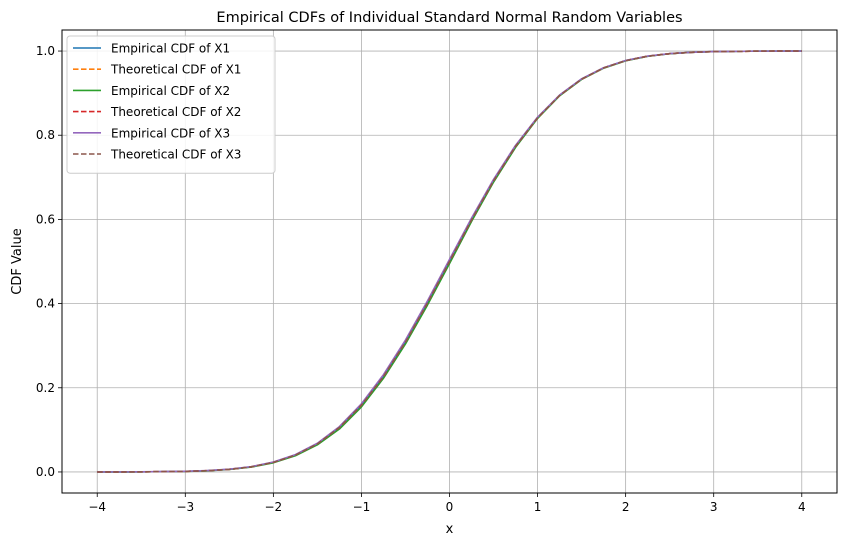 The image size is (846, 545). Describe the element at coordinates (170, 91) in the screenshot. I see `legend-label: Empirical CDF of X2` at that location.